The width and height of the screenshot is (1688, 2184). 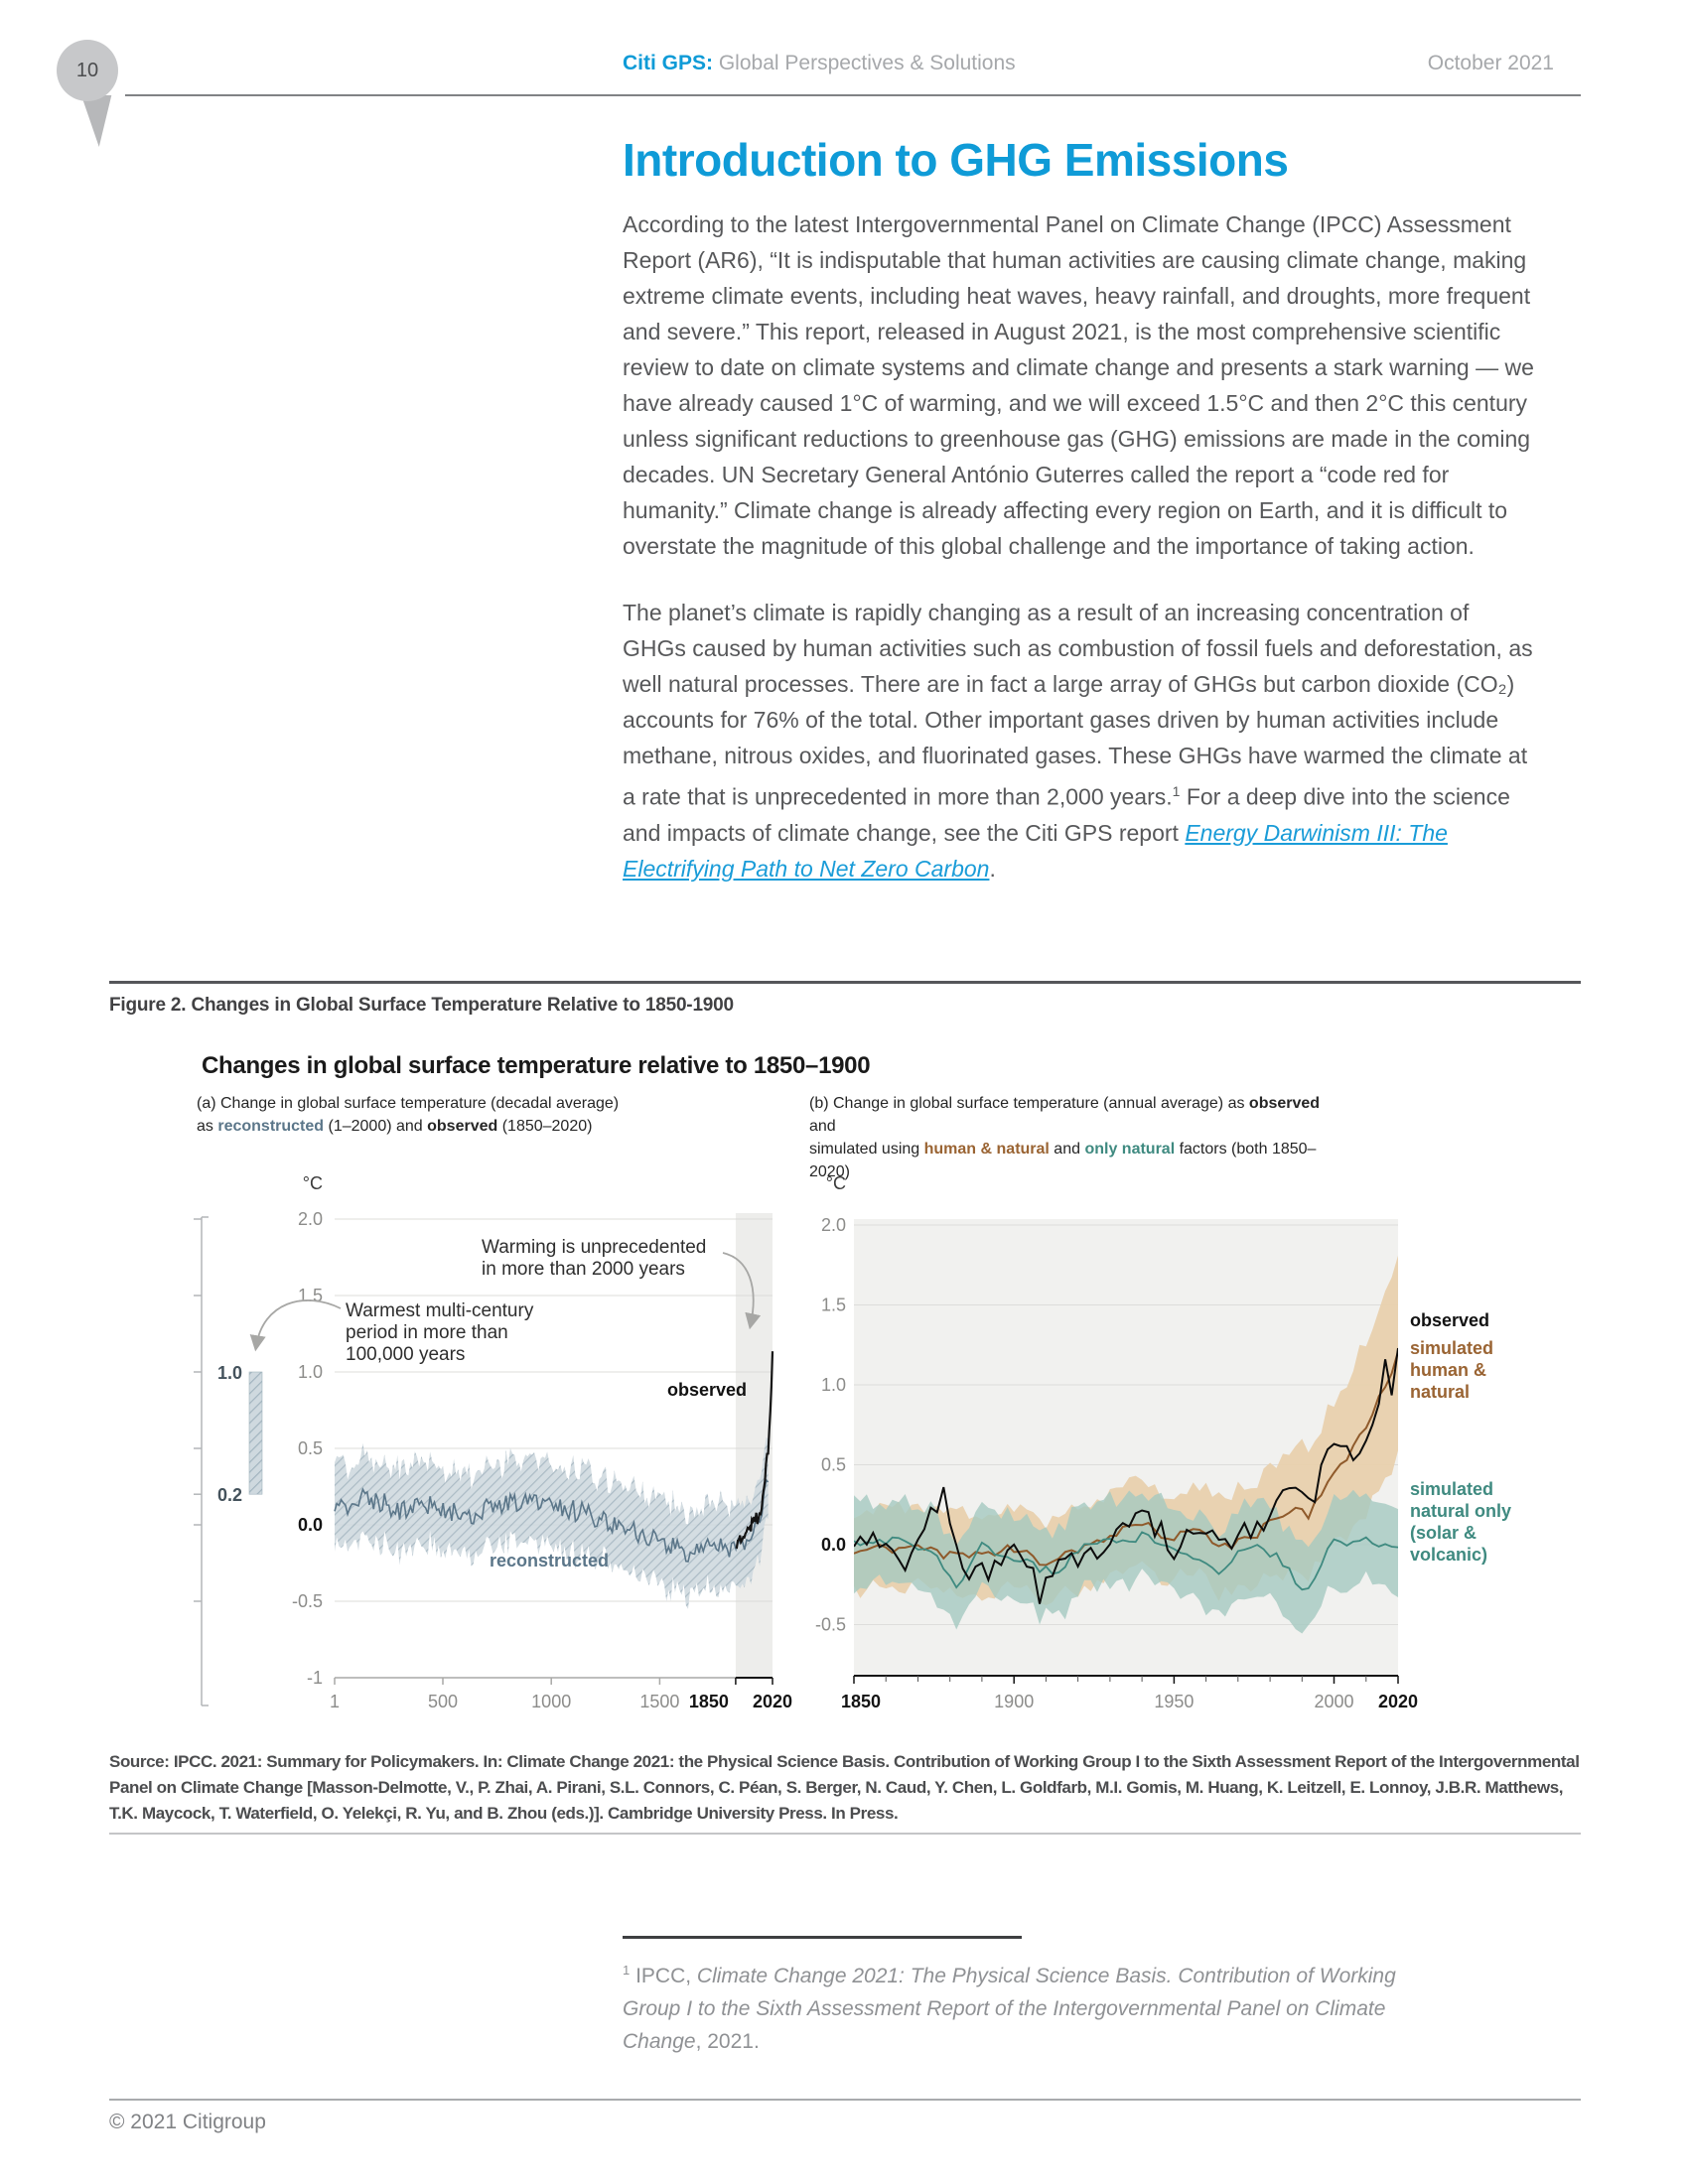 What do you see at coordinates (594, 1247) in the screenshot?
I see `annotation-warming-unprecedented: Warming is unprecedented` at bounding box center [594, 1247].